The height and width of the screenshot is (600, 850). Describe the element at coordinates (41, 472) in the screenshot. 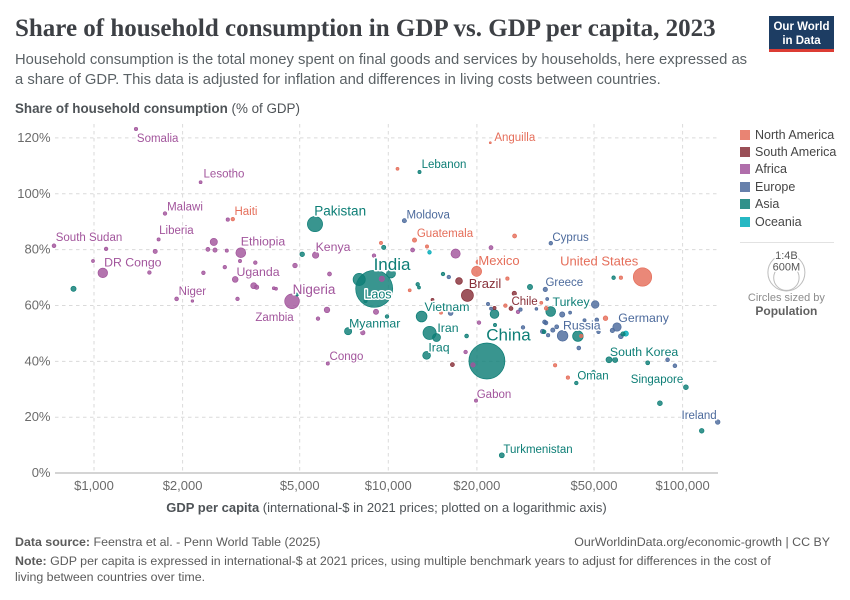

I see `svg-text: 0%` at that location.